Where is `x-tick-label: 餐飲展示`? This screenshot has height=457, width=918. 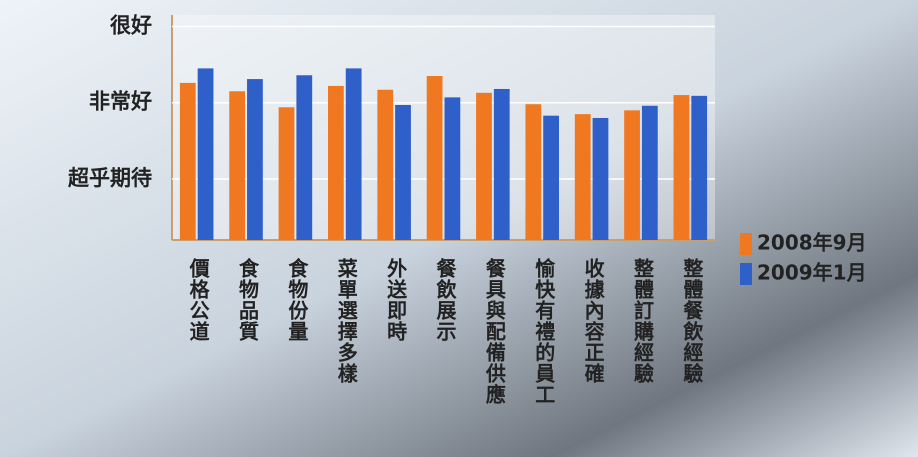 x-tick-label: 餐飲展示 is located at coordinates (445, 299).